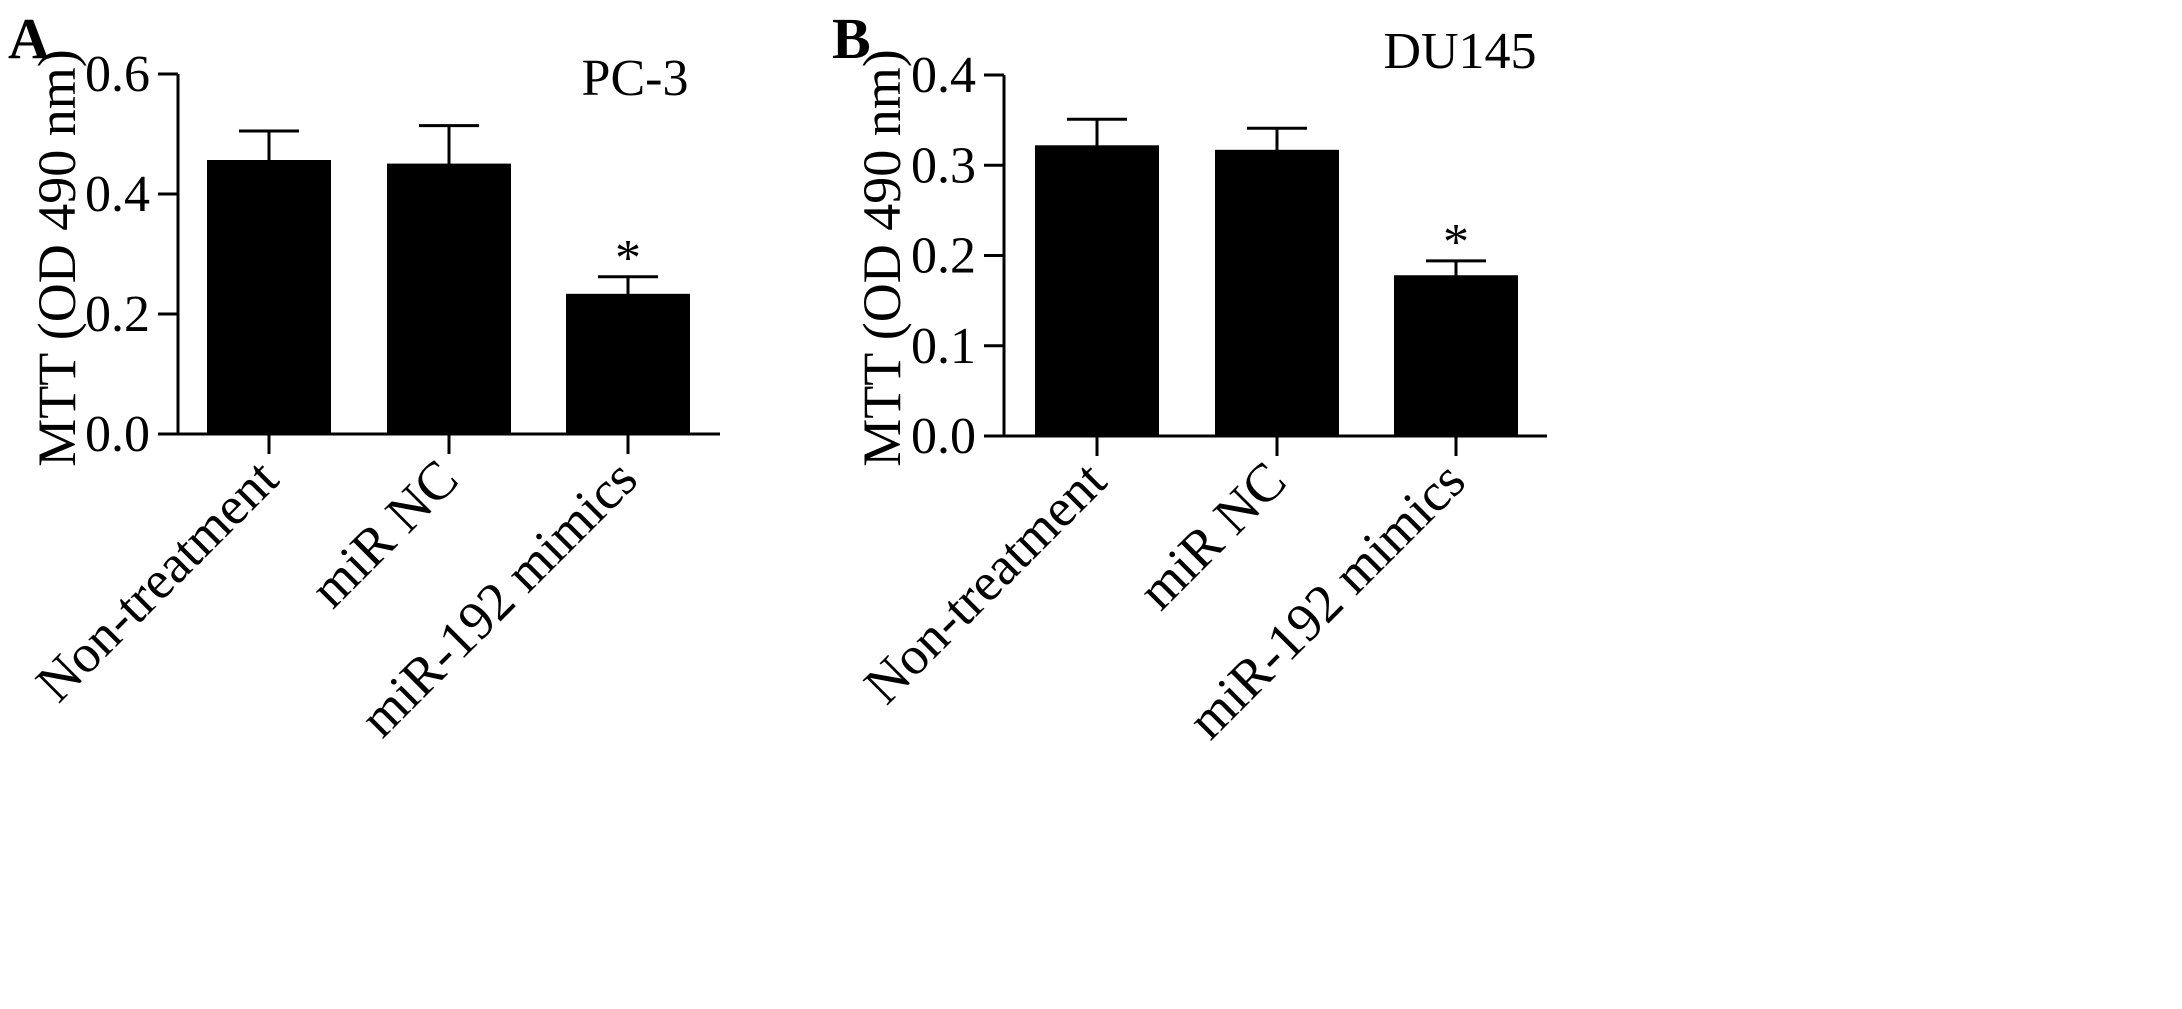 The image size is (2182, 1009). I want to click on y-tick-label: 0.6, so click(117, 74).